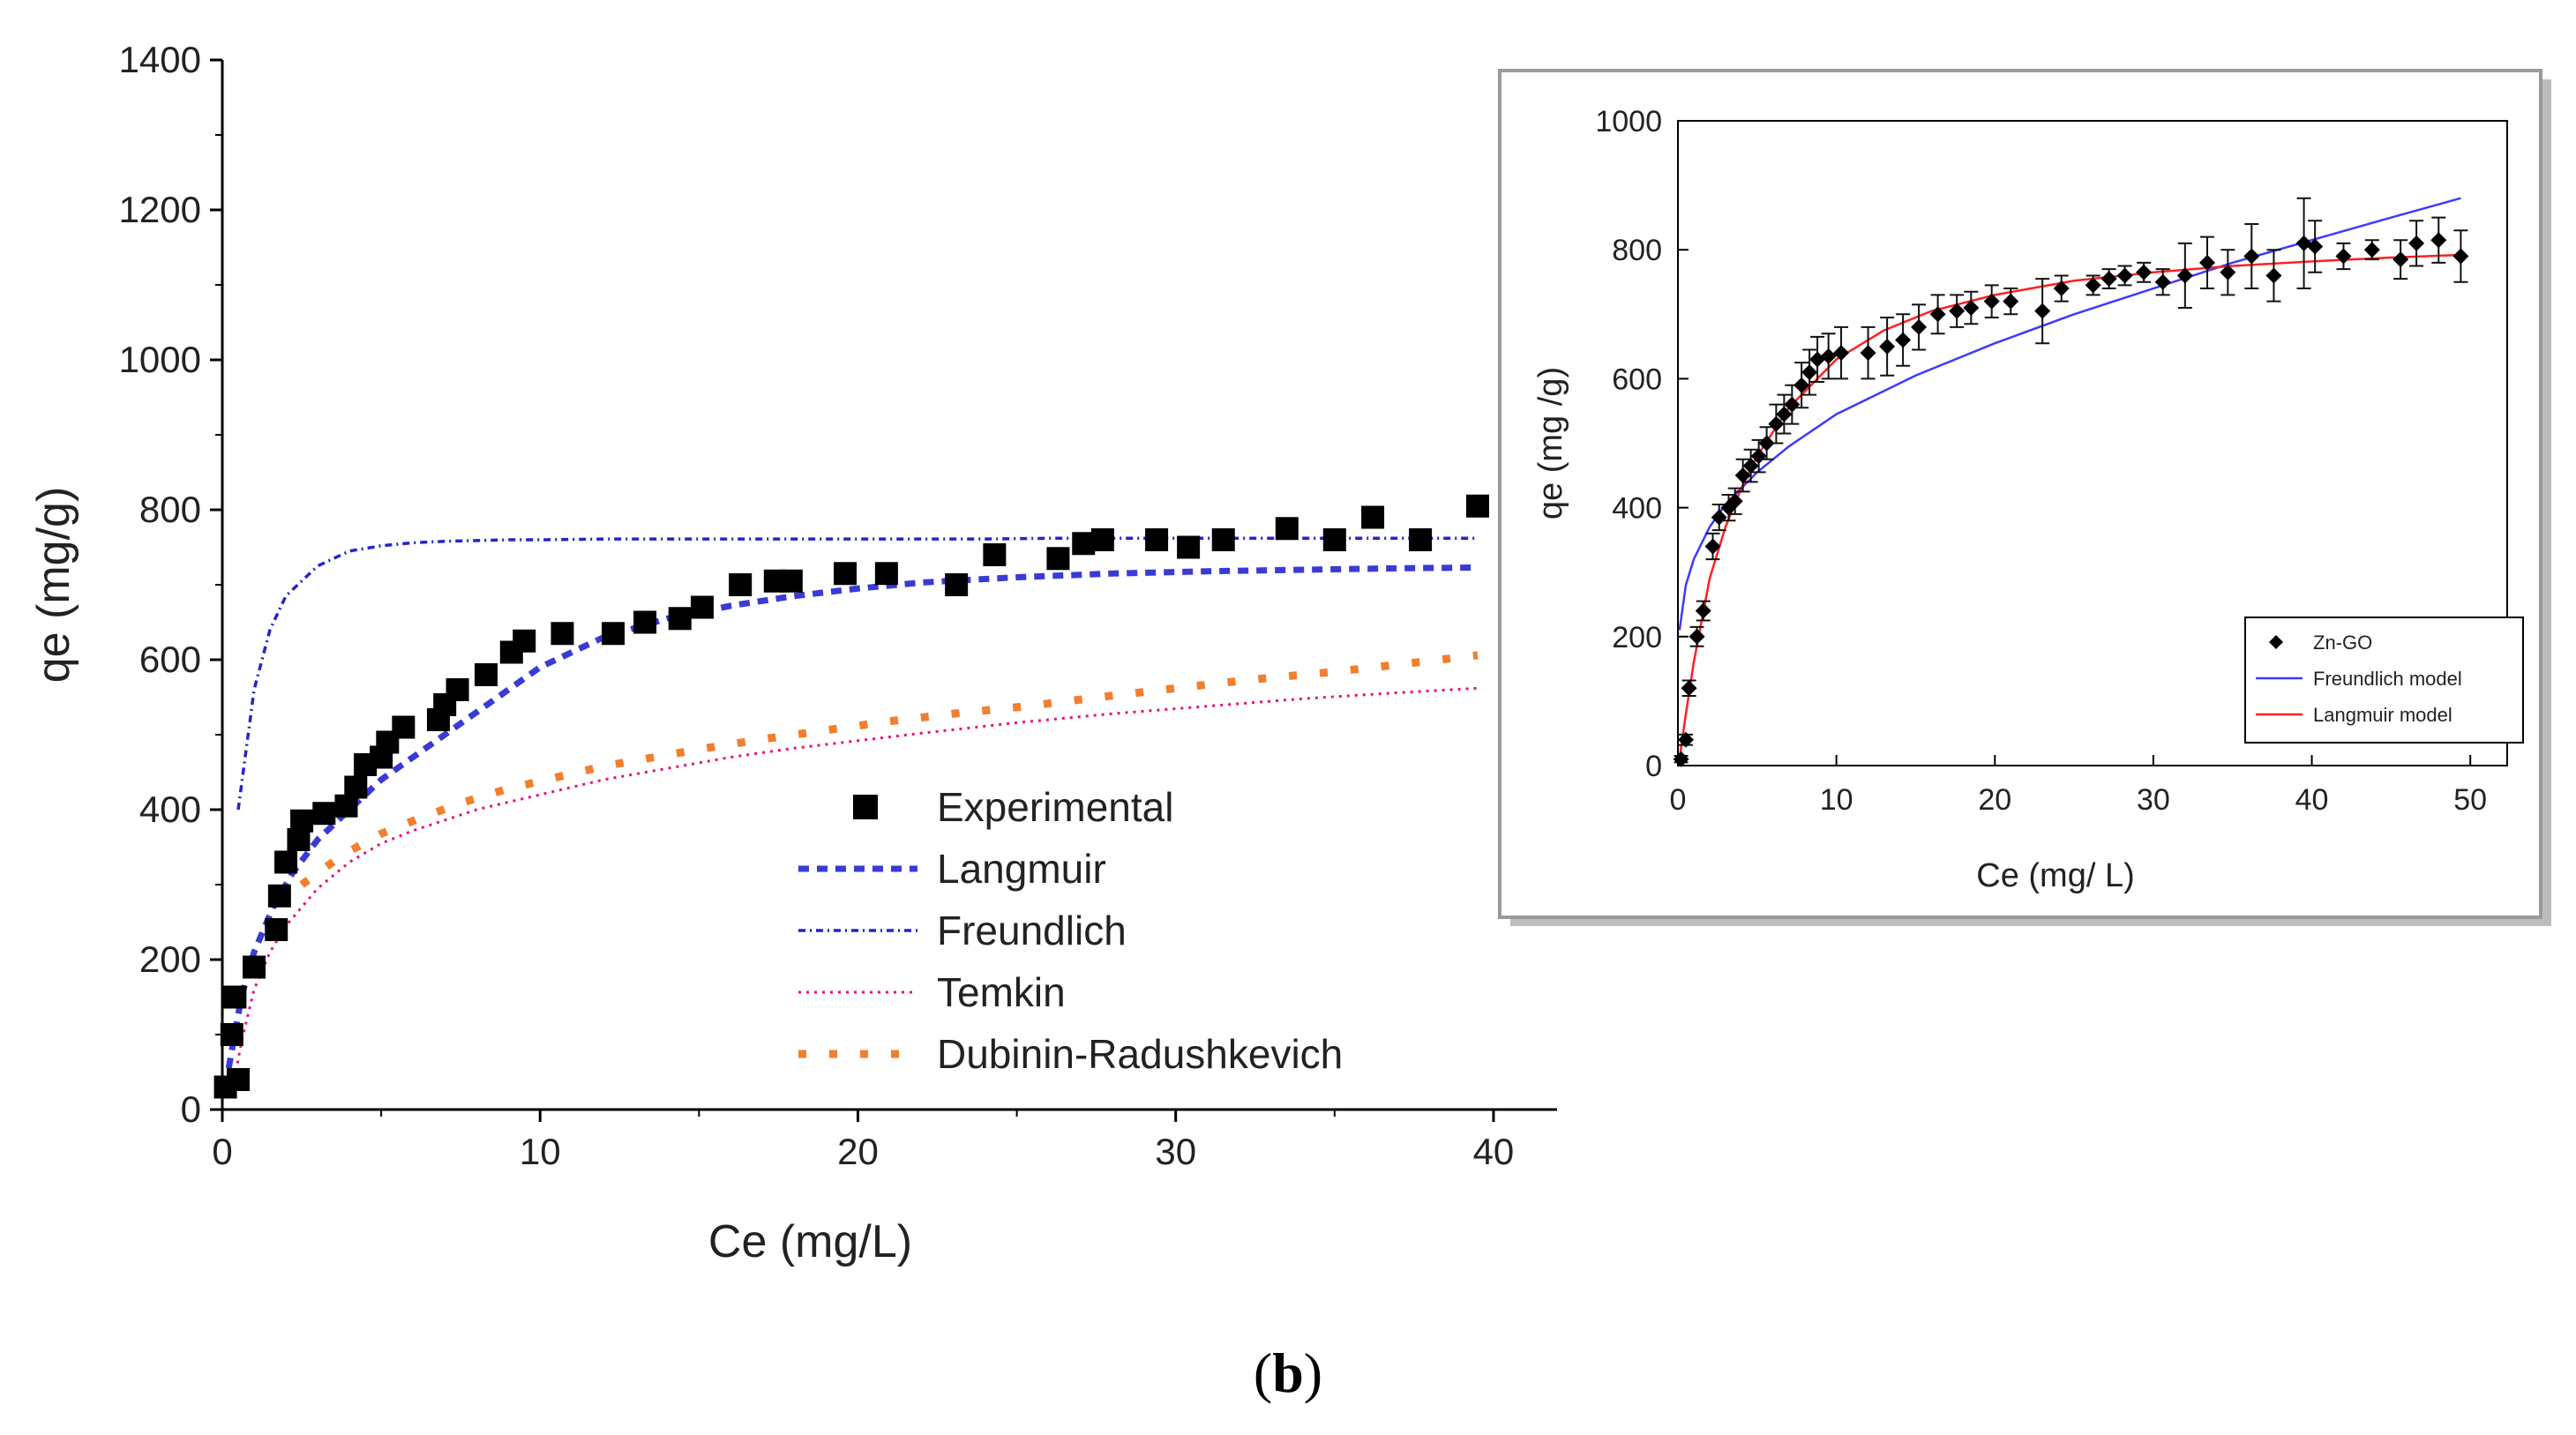 This screenshot has height=1435, width=2576. I want to click on main-y-tick-label: 1000, so click(160, 360).